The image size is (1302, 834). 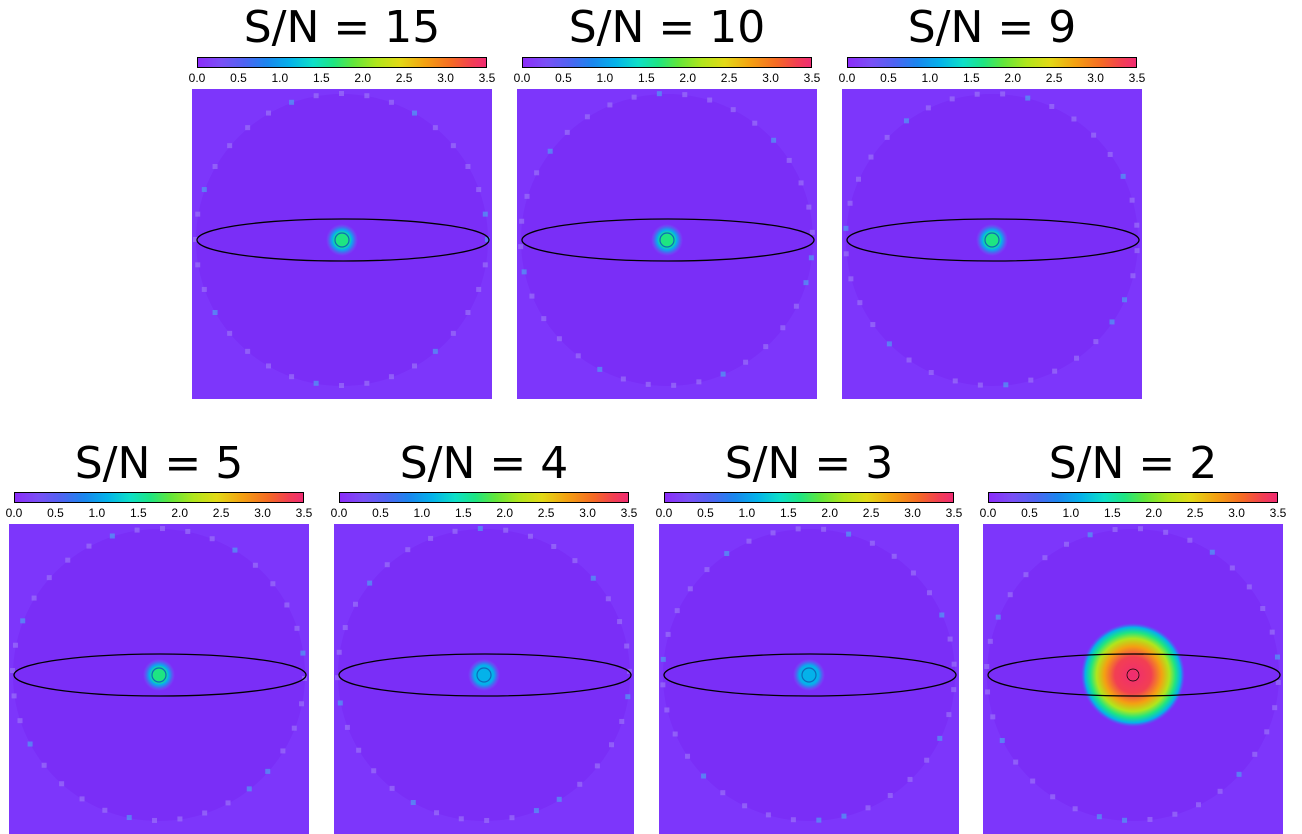 I want to click on colorbar-tick-label: 3.0, so click(x=587, y=513).